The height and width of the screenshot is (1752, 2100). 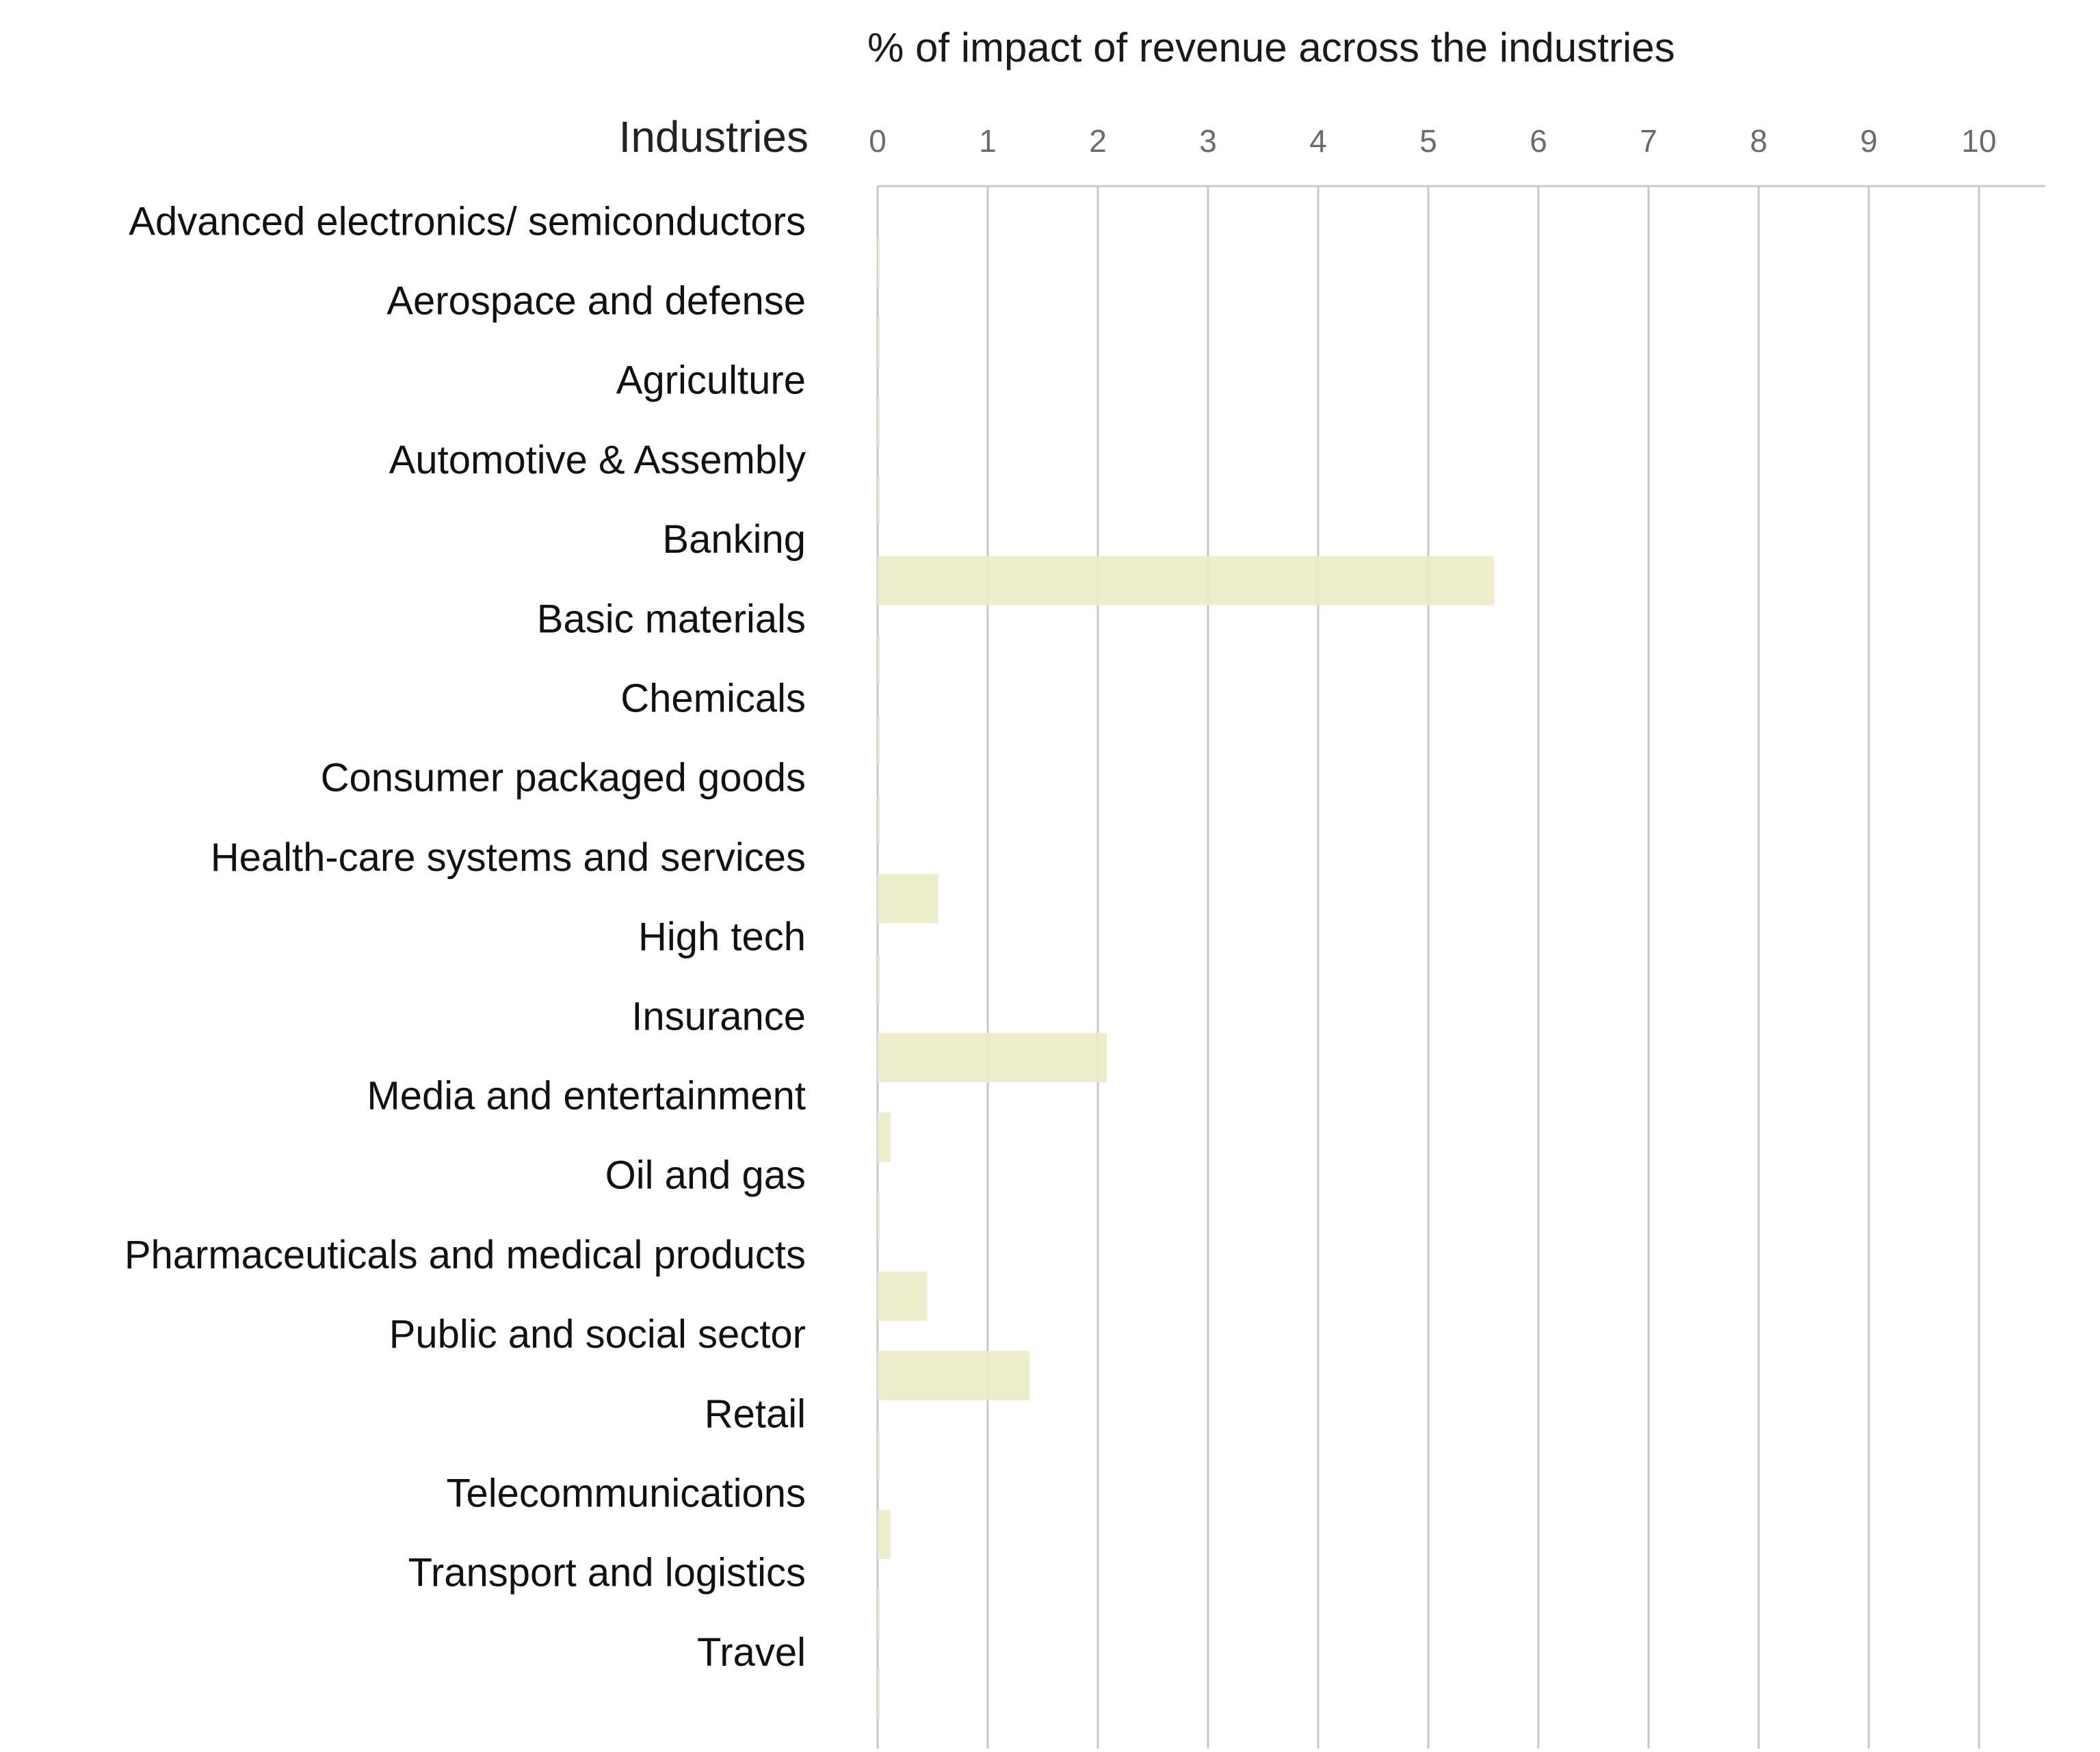 What do you see at coordinates (596, 301) in the screenshot?
I see `category-label: Aerospace and defense` at bounding box center [596, 301].